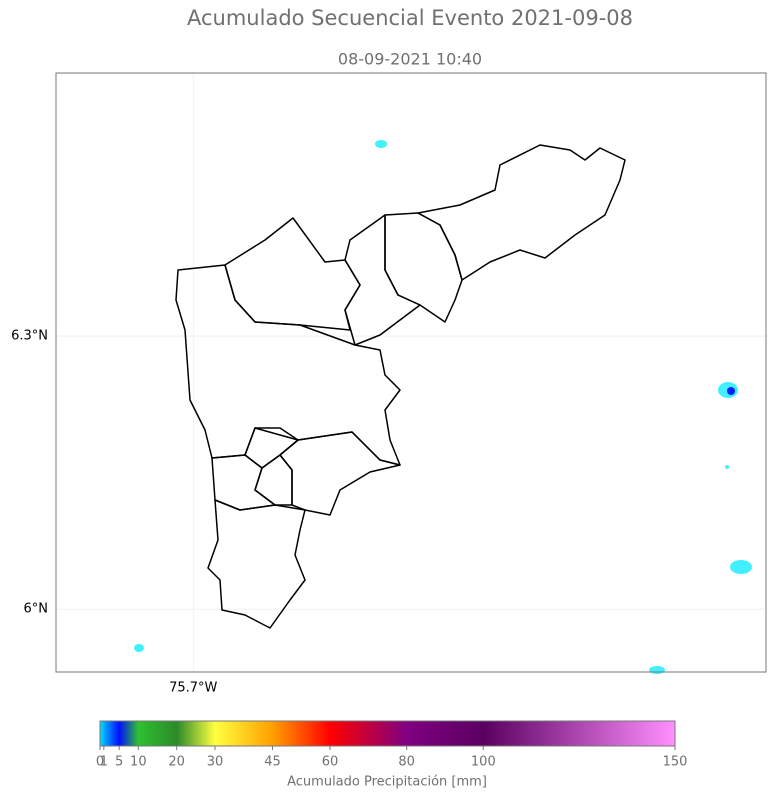 This screenshot has height=803, width=779. What do you see at coordinates (29, 336) in the screenshot?
I see `y-tick-label: 6.3°N` at bounding box center [29, 336].